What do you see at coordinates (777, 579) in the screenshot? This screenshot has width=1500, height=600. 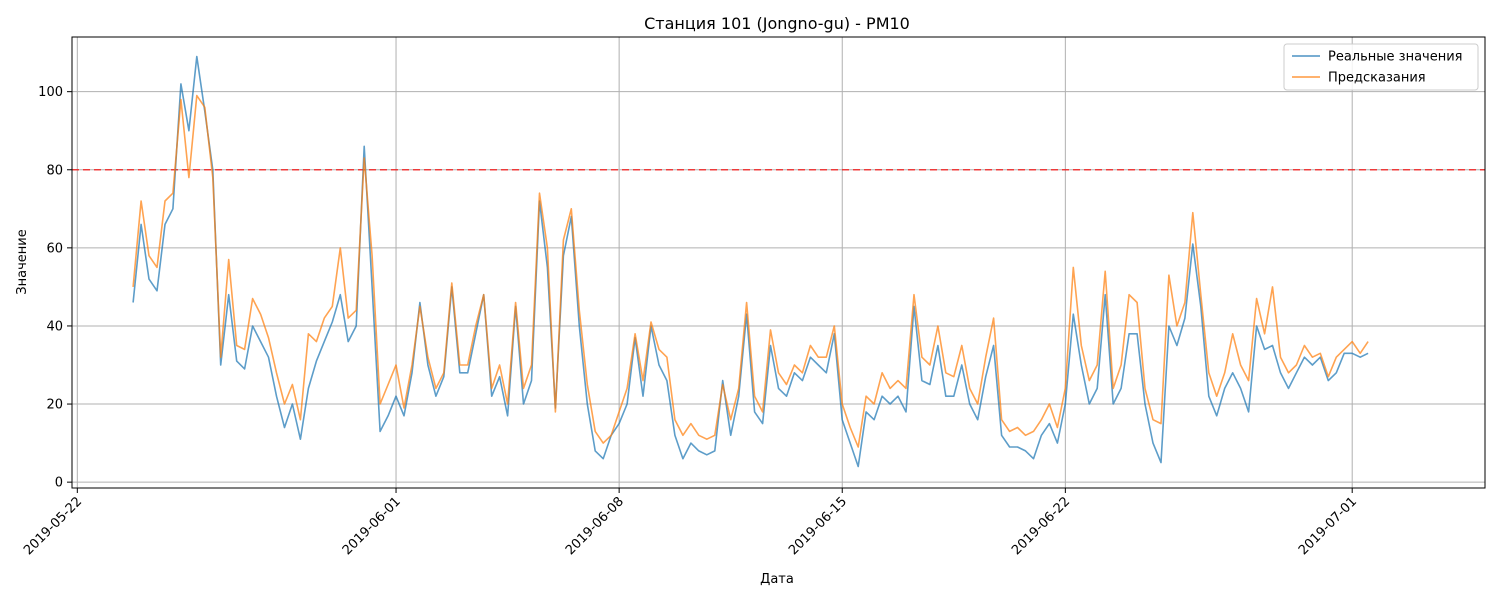 I see `x-axis-label: Дата` at bounding box center [777, 579].